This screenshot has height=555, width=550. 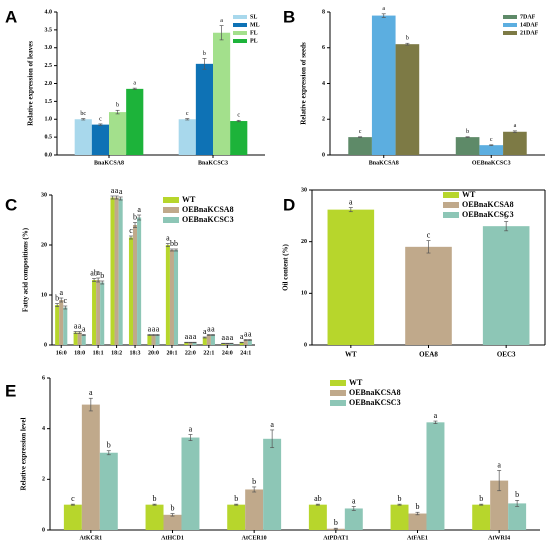 I want to click on y-tick-label: 1.5, so click(x=49, y=102).